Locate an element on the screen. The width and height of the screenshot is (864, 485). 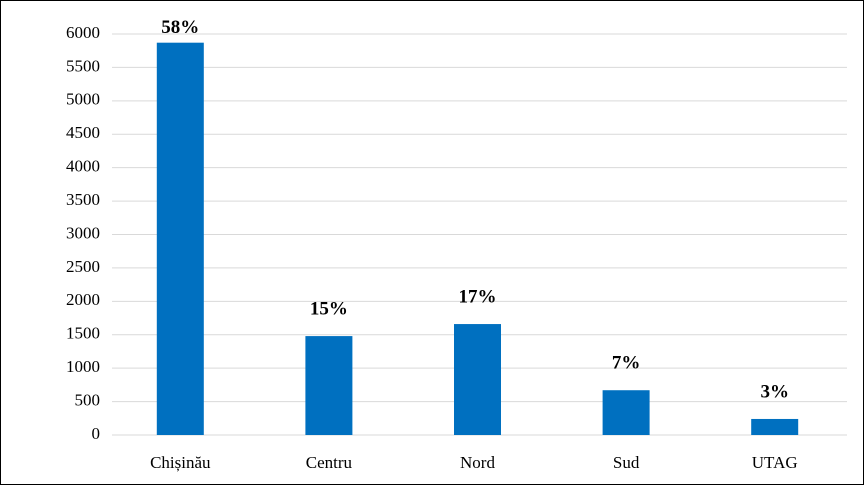
data-label: 58% is located at coordinates (180, 27).